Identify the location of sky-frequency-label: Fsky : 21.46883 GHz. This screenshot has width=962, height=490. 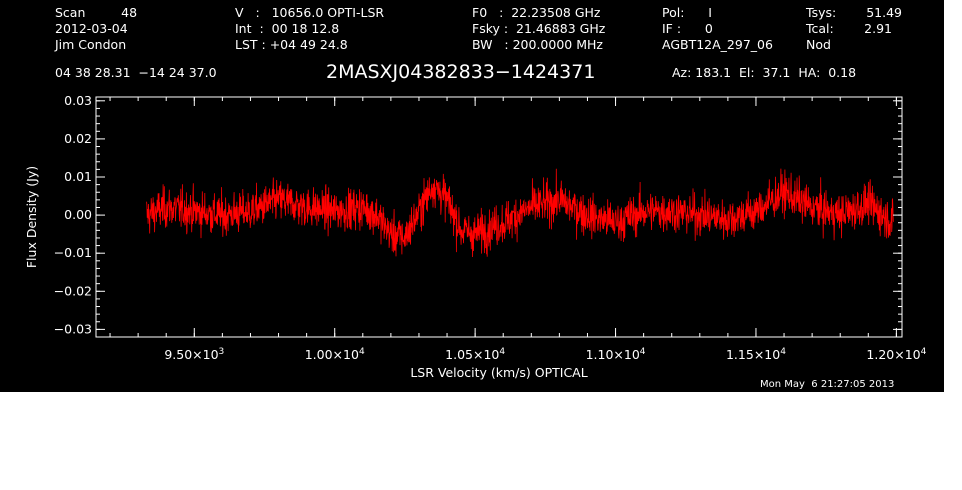
(539, 28).